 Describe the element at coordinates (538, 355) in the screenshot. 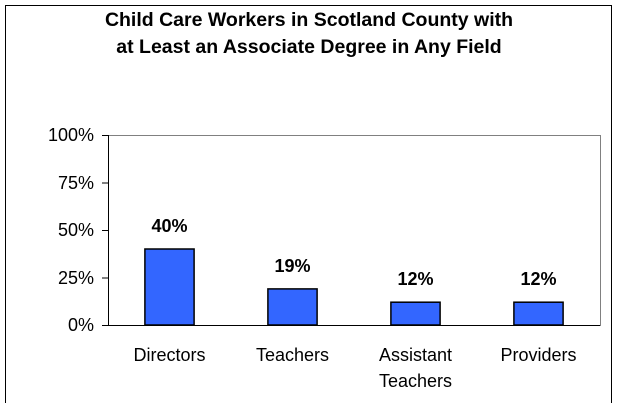

I see `x-tick-label: Providers` at that location.